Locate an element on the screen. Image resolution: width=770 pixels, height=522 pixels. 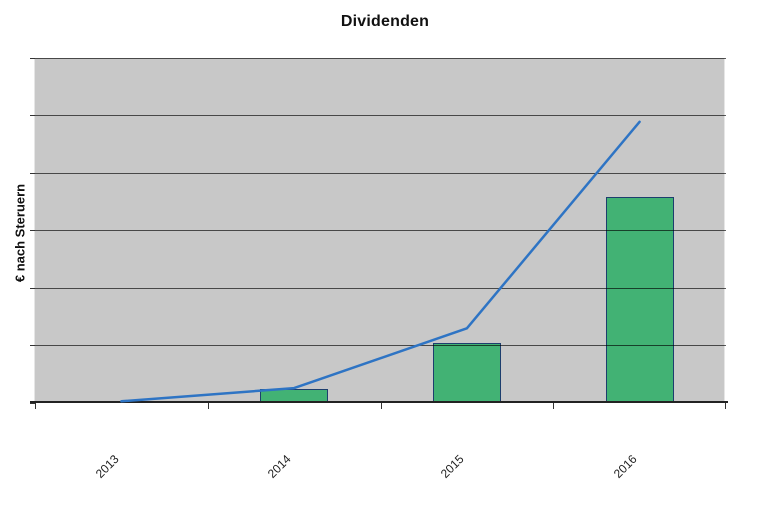
x-axis-label: 2015 is located at coordinates (452, 466).